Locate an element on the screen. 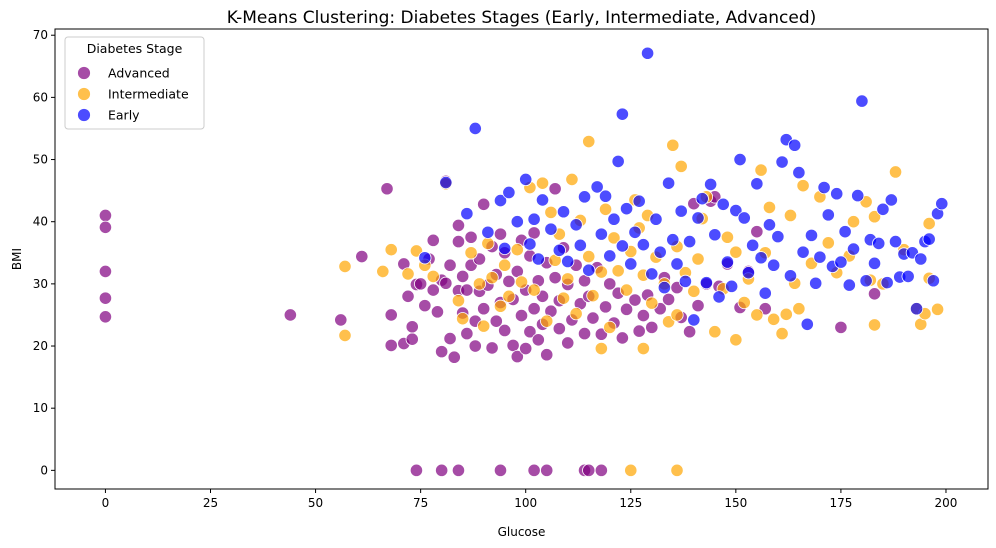  x-tick-label: 50 is located at coordinates (315, 503).